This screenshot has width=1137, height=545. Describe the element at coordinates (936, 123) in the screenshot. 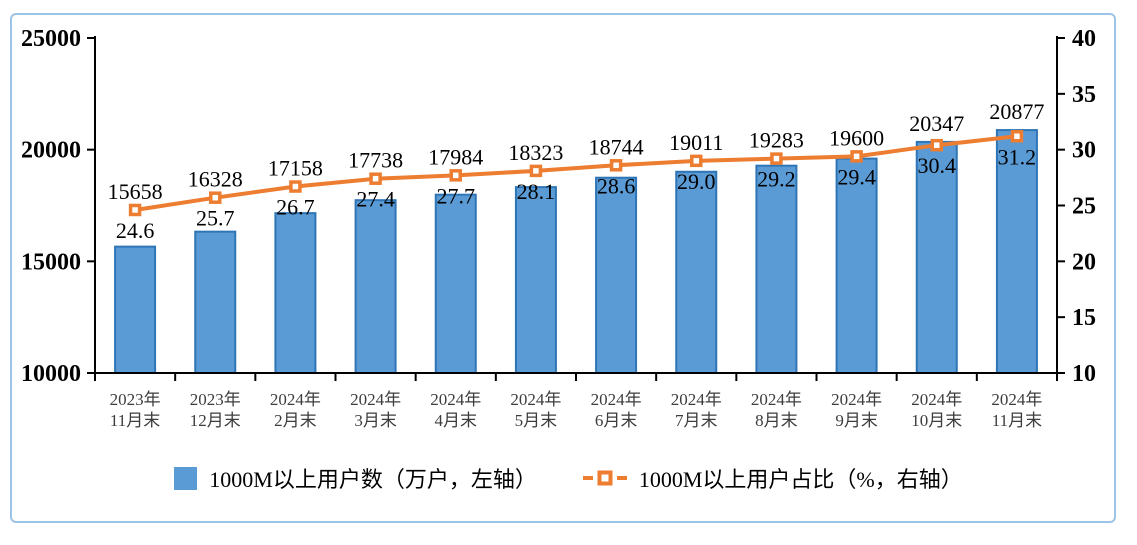

I see `bar-value-label: 20347` at that location.